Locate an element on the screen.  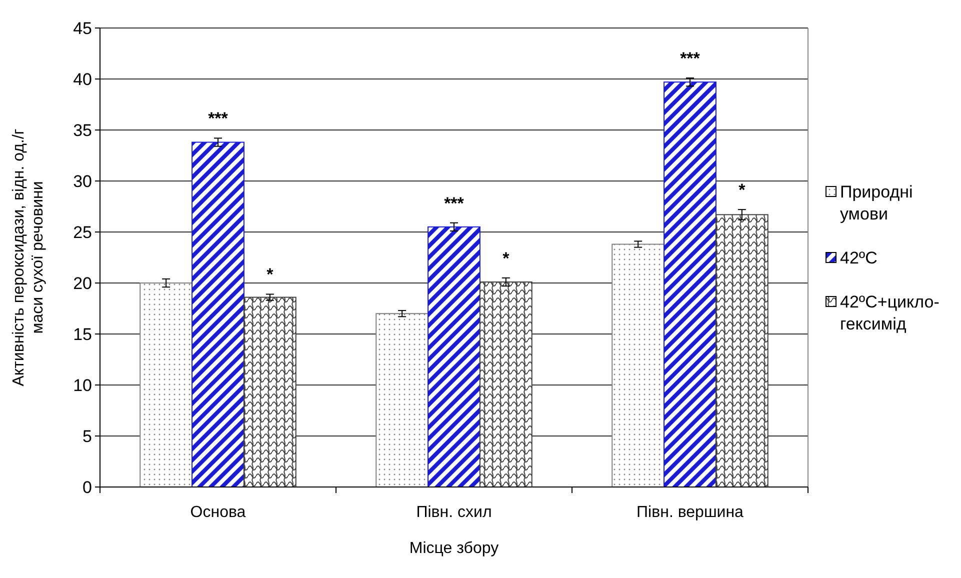
y-tick-label: 35 is located at coordinates (82, 130).